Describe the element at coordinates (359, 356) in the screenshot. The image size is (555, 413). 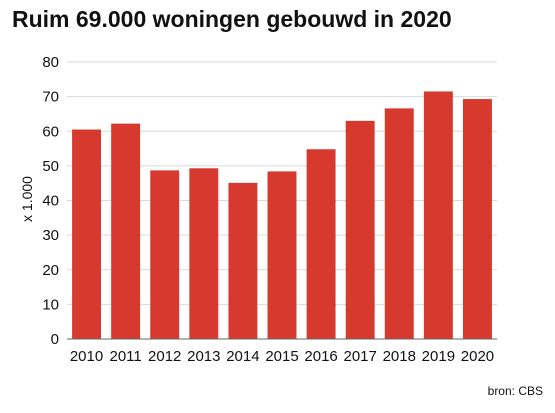
I see `x-tick-label: 2017` at that location.